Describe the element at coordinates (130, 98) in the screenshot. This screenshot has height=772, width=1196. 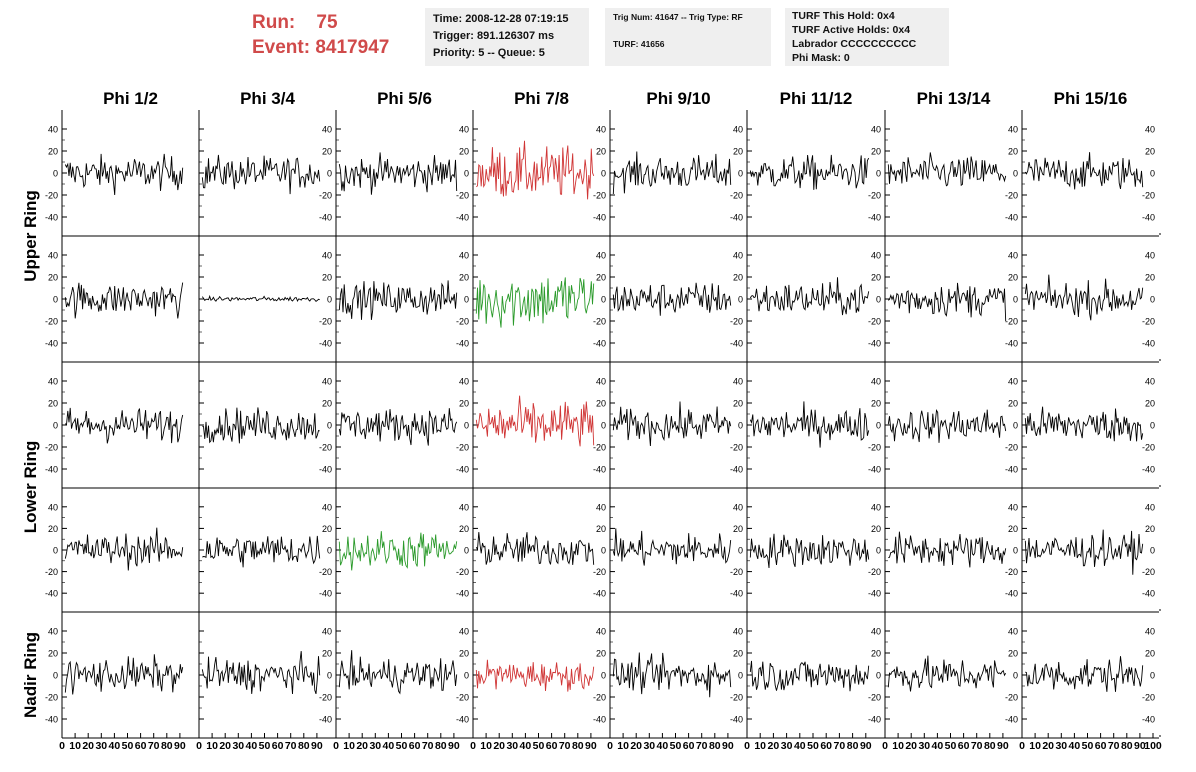
I see `column-header: Phi 1/2` at that location.